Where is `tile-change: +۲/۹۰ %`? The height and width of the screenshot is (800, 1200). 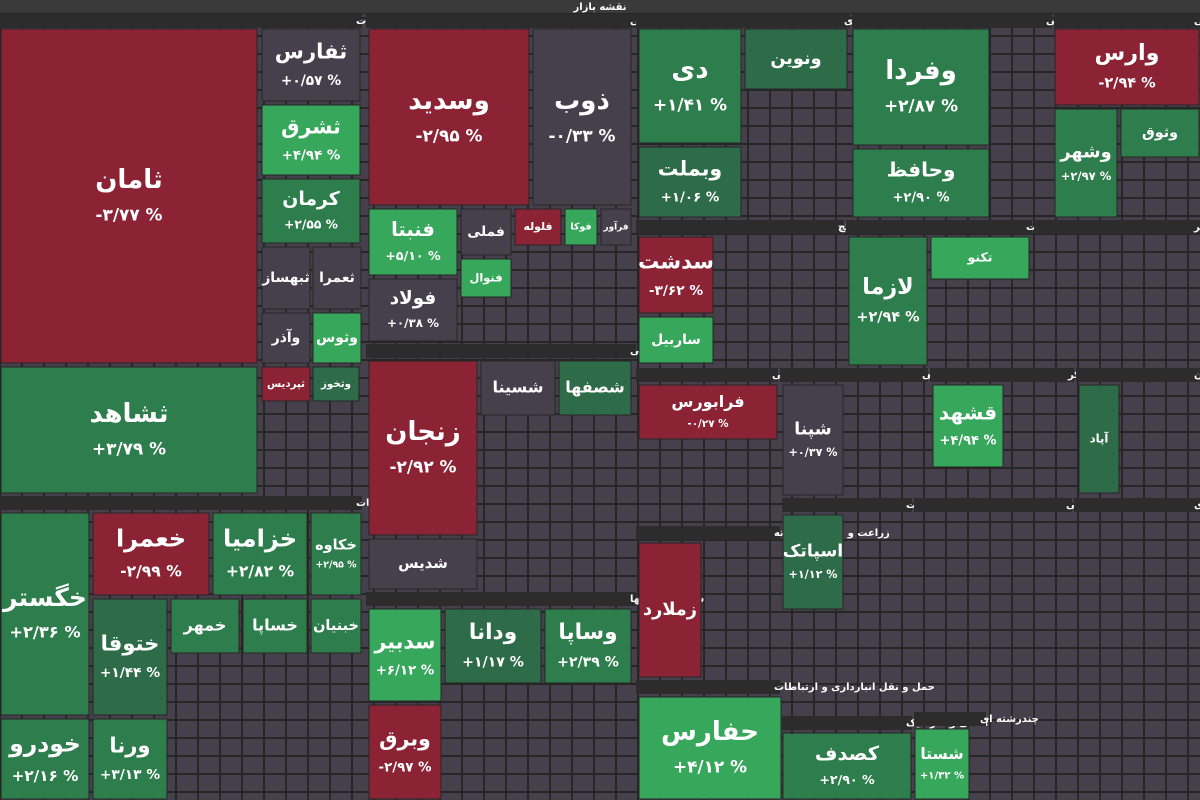 tile-change: +۲/۹۰ % is located at coordinates (921, 198).